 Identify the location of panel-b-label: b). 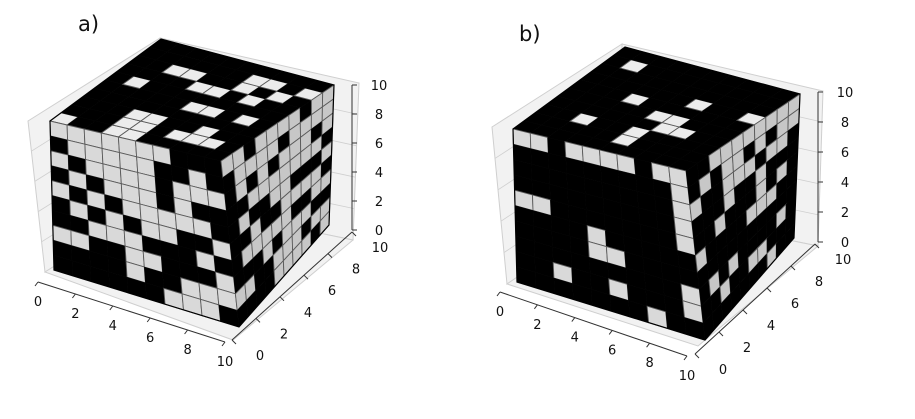
(530, 34).